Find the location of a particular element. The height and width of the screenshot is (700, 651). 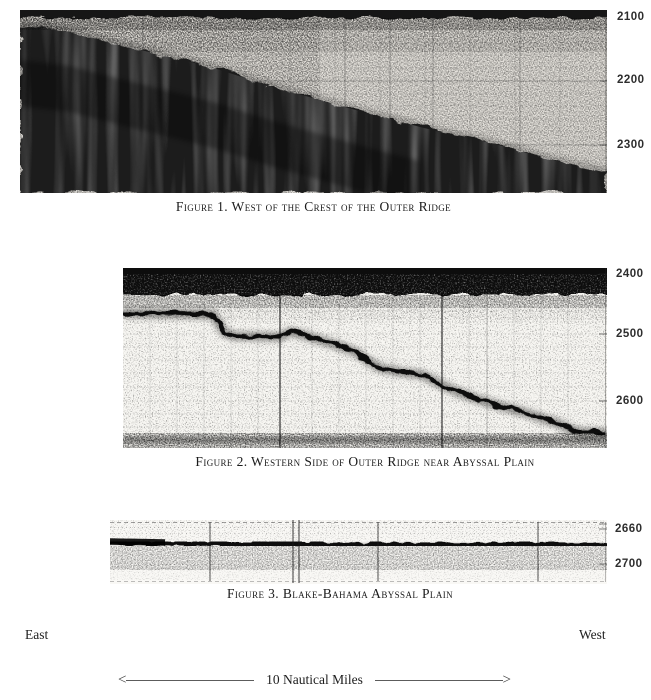

fig2-depth-label-2400: 2400 is located at coordinates (630, 274).